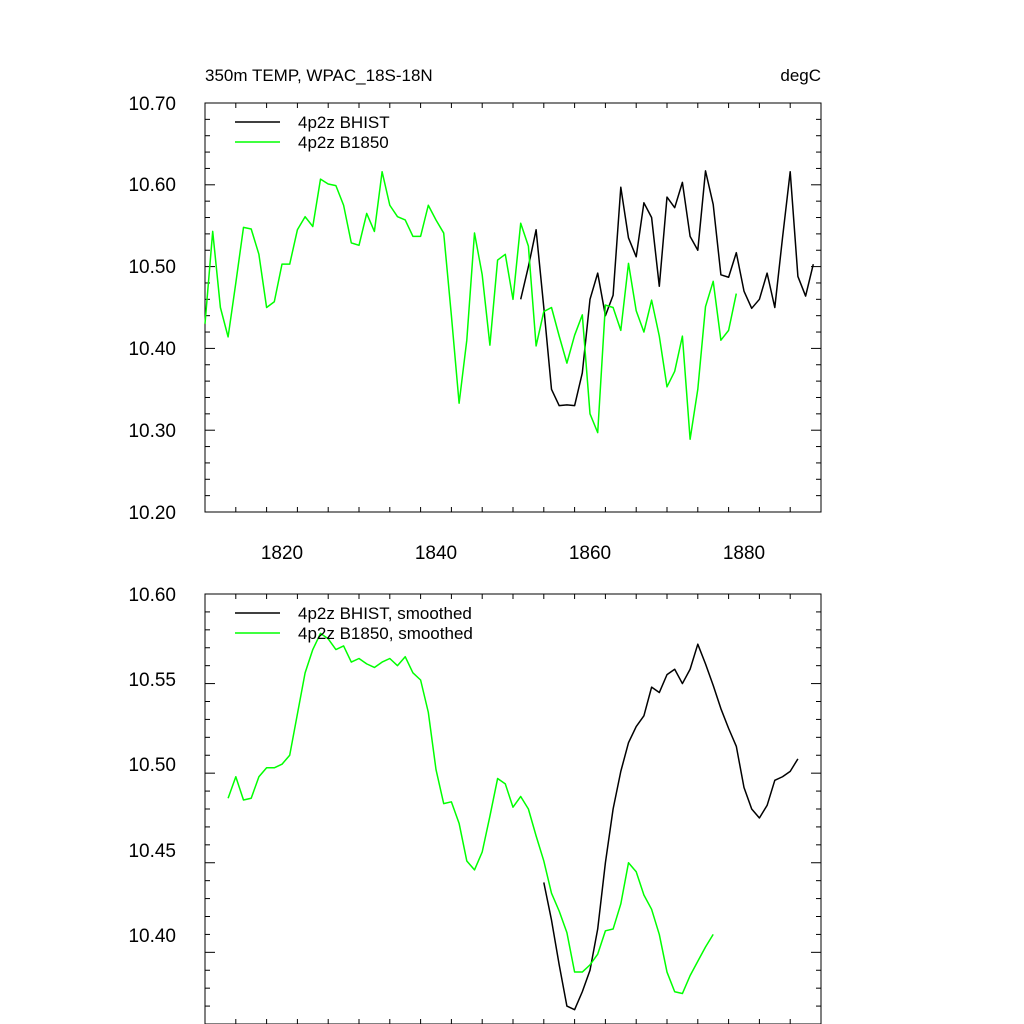 Image resolution: width=1024 pixels, height=1024 pixels. What do you see at coordinates (152, 349) in the screenshot?
I see `top-y-tick-label: 10.40` at bounding box center [152, 349].